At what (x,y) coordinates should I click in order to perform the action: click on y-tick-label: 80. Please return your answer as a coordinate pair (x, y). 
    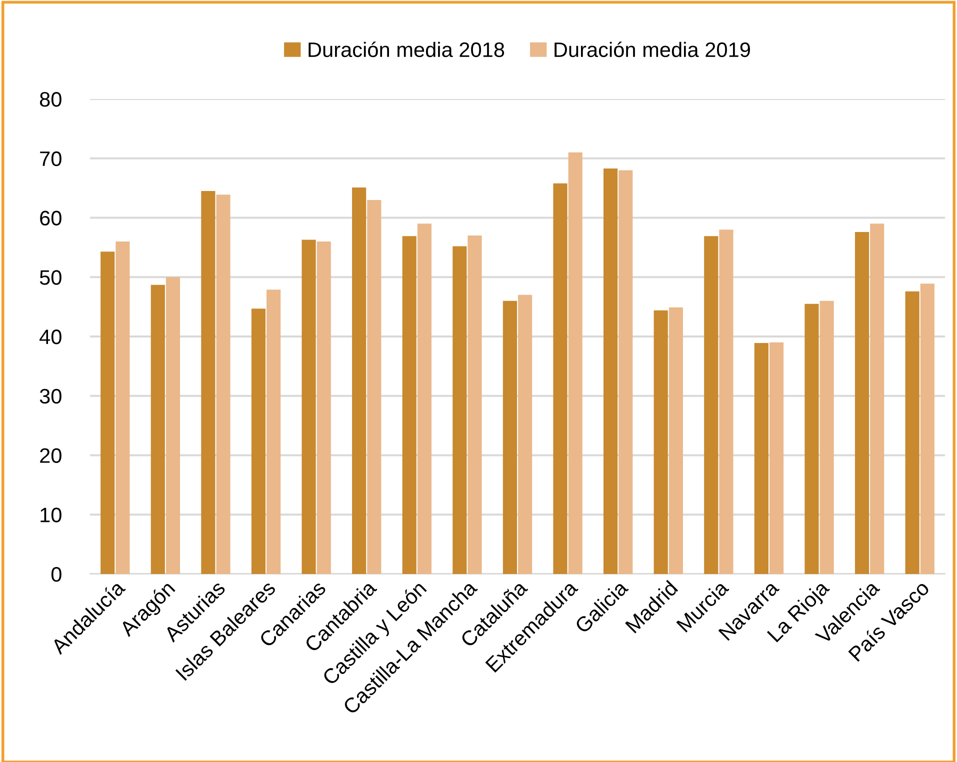
    Looking at the image, I should click on (51, 99).